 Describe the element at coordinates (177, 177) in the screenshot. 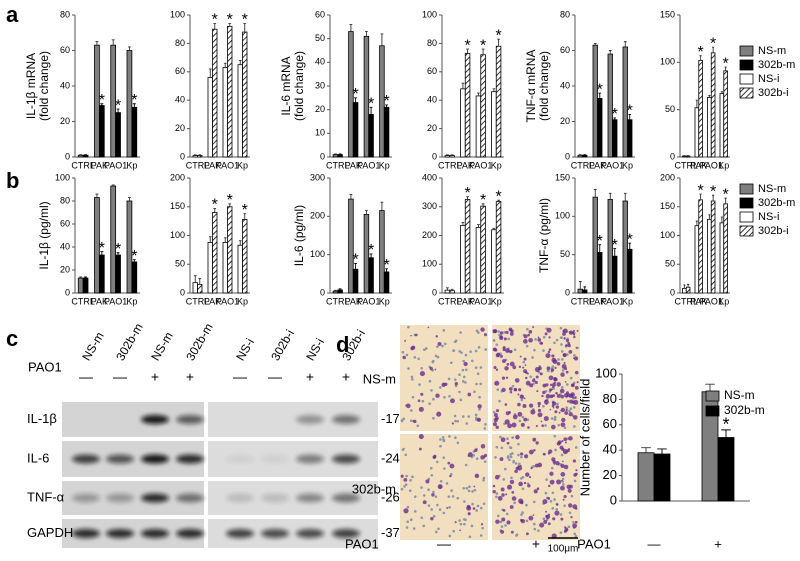

I see `y-tick-label: 200` at that location.